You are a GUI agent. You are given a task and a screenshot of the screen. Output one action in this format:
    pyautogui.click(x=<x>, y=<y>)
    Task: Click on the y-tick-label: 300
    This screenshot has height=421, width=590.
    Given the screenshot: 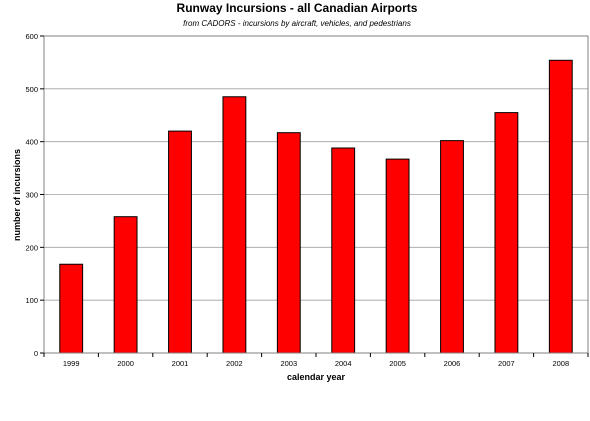 What is the action you would take?
    pyautogui.click(x=31, y=195)
    